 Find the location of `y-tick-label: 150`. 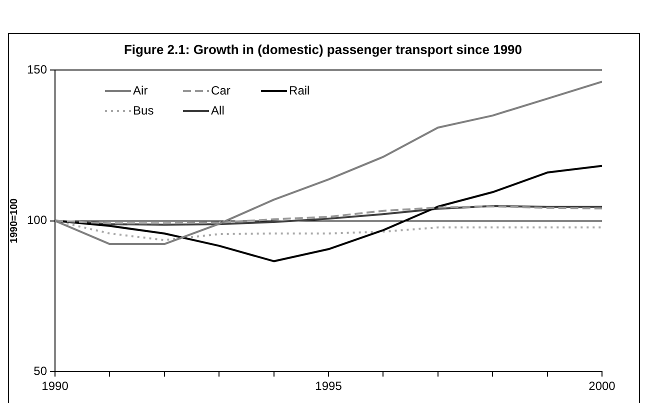

y-tick-label: 150 is located at coordinates (37, 69).